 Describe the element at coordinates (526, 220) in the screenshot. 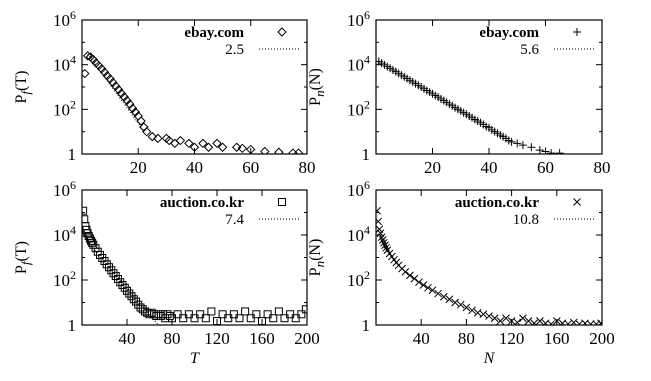

I see `legend-entry-label: 10.8` at that location.